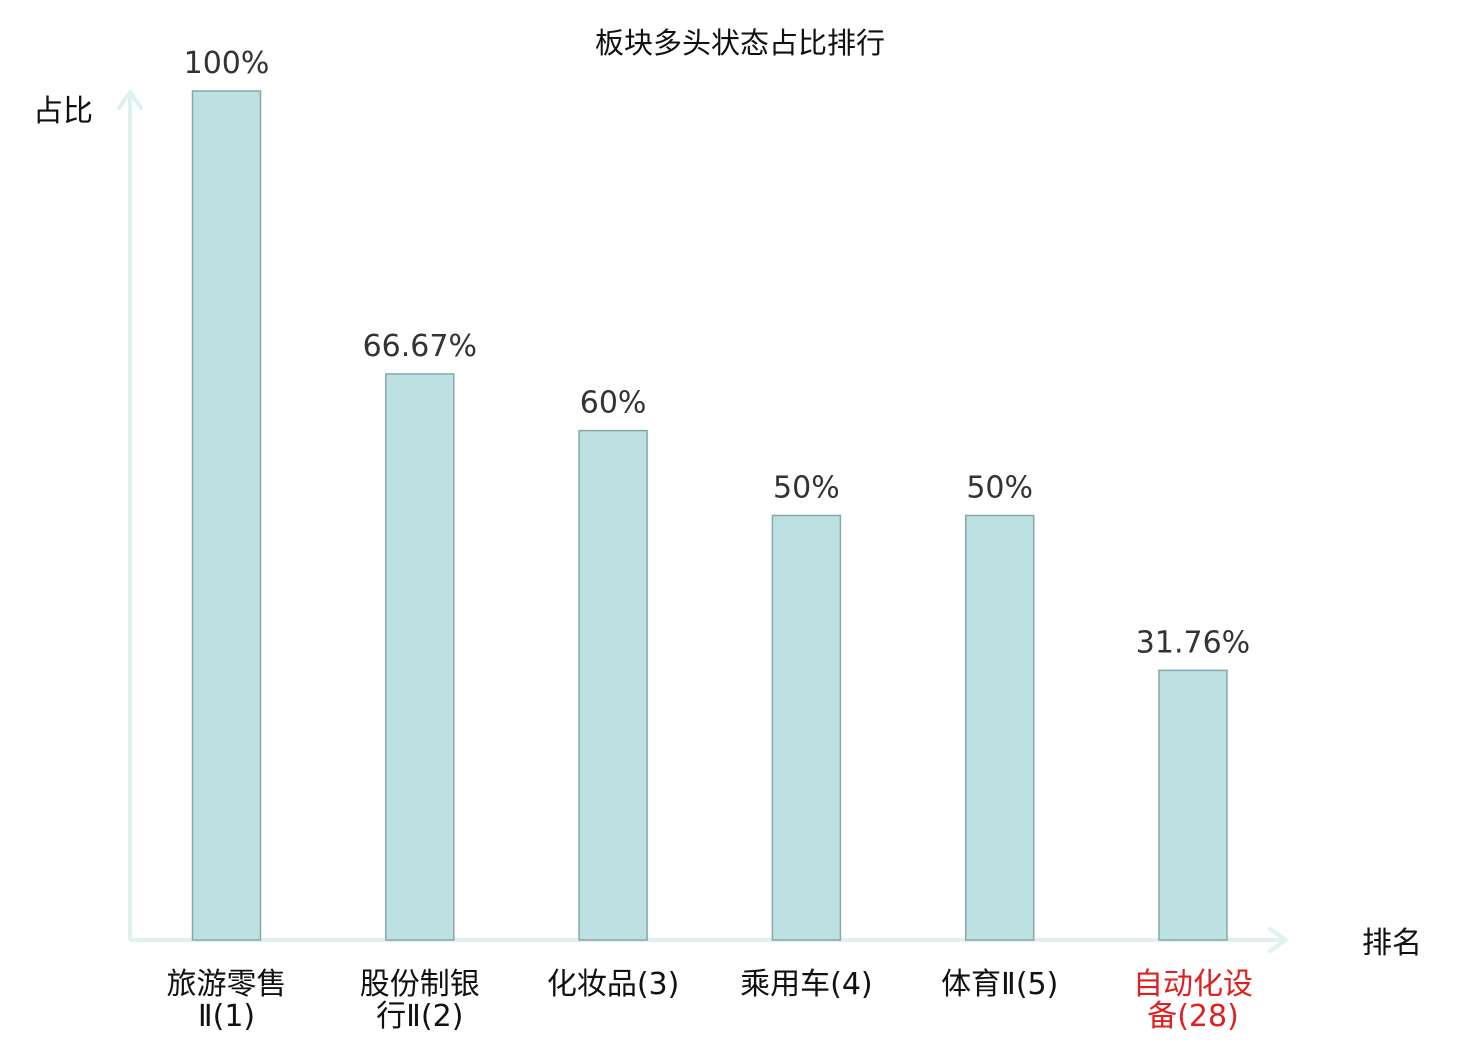 The image size is (1480, 1040). Describe the element at coordinates (1392, 943) in the screenshot. I see `x-axis-label: 排名` at that location.